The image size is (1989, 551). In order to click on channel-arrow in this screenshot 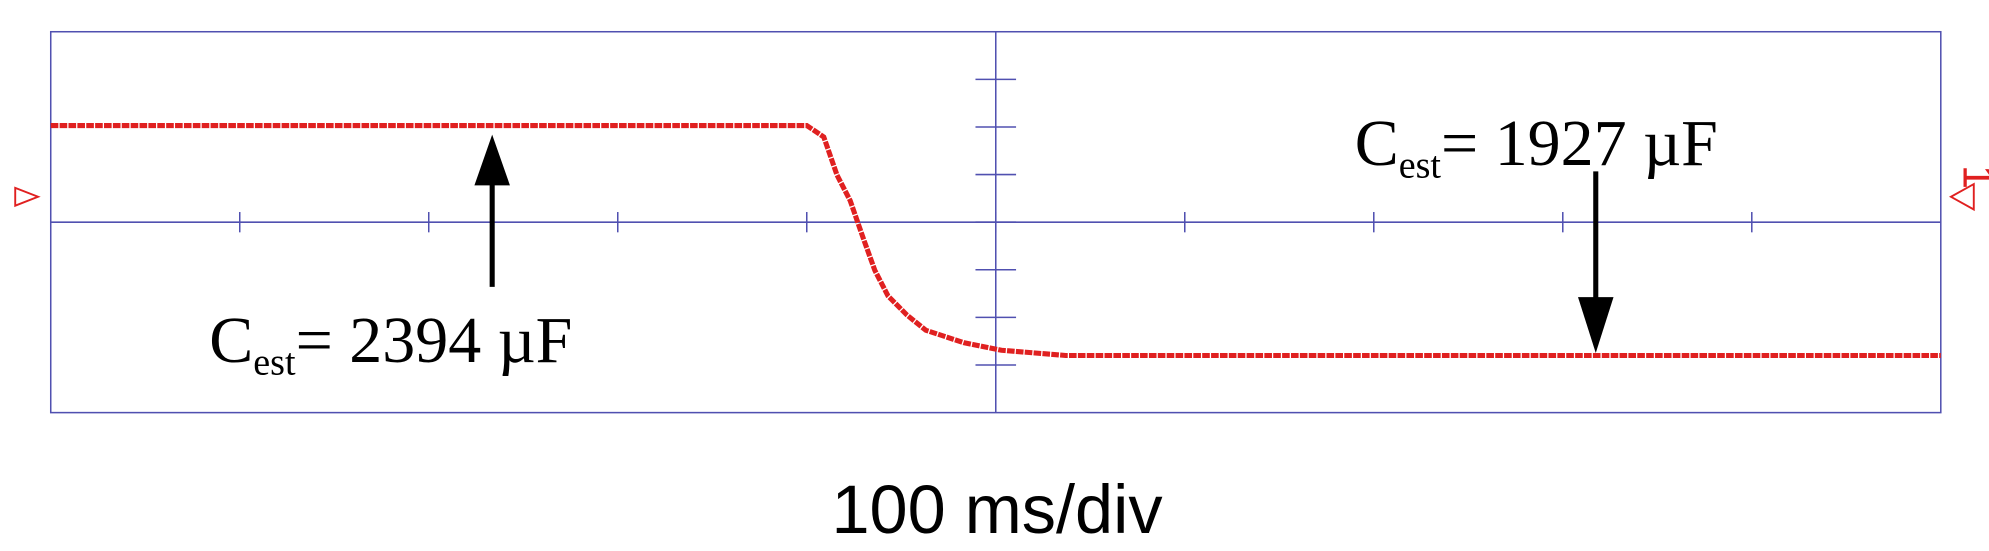, I will do `click(1961, 197)`.